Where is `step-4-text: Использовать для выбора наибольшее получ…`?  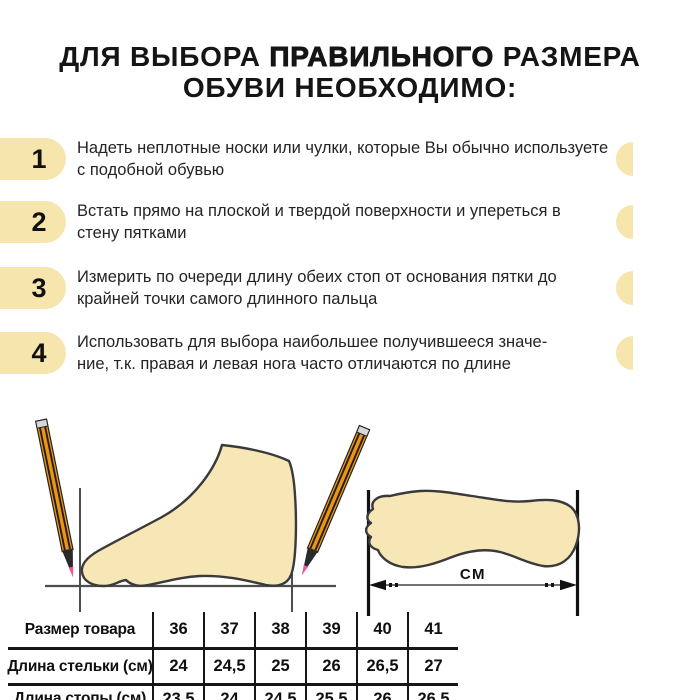
step-4-text: Использовать для выбора наибольшее получ… is located at coordinates (312, 353).